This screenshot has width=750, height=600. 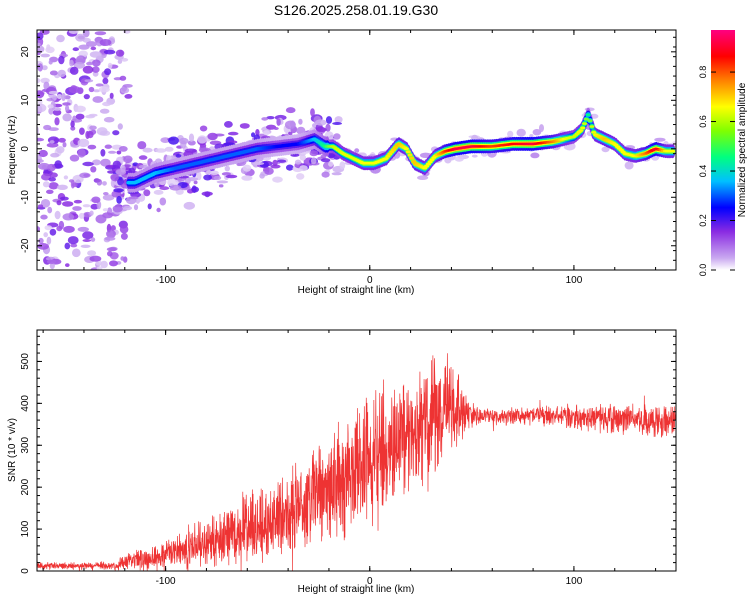 I want to click on y-tick-label: 20, so click(x=25, y=52).